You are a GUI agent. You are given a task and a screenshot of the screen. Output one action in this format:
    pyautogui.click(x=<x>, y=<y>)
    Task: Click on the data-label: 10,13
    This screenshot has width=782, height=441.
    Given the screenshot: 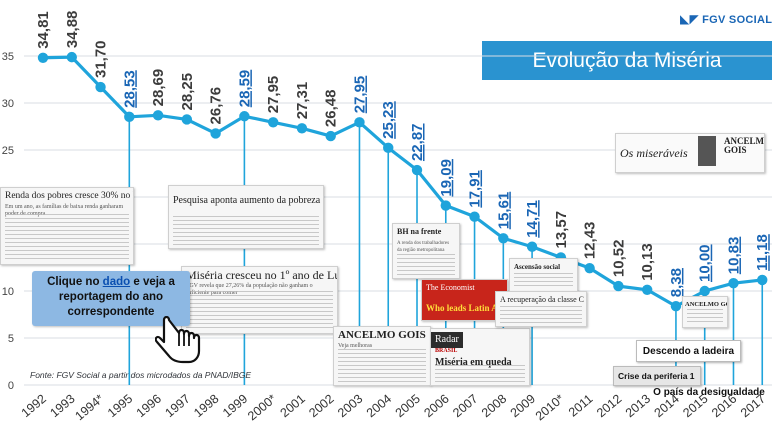 What is the action you would take?
    pyautogui.click(x=647, y=262)
    